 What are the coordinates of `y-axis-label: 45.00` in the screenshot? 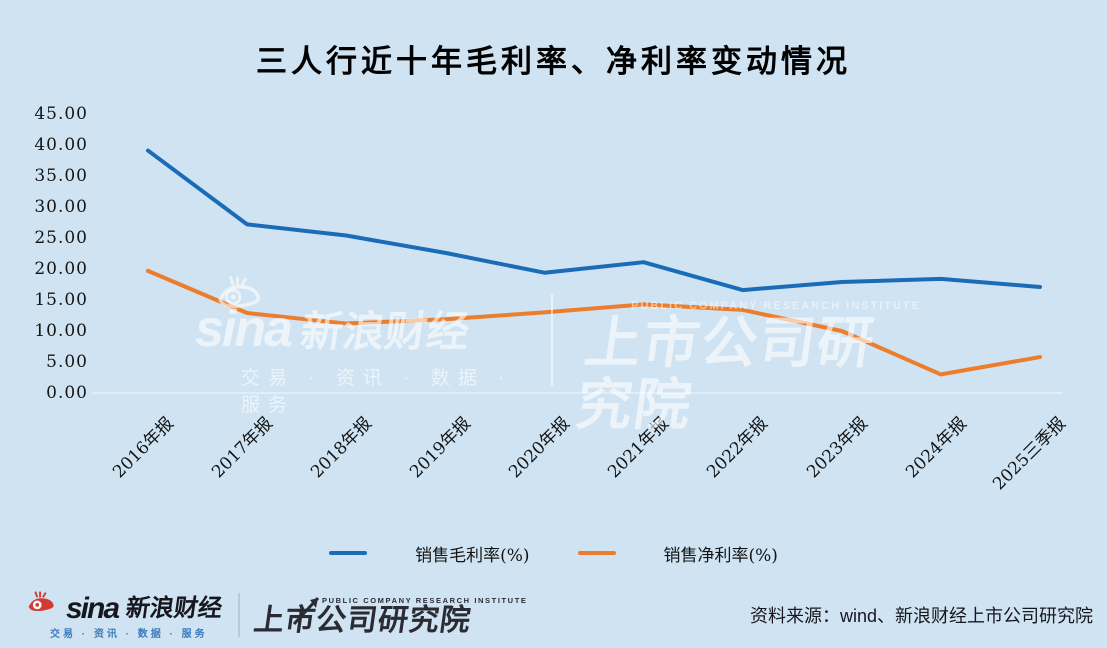 It's located at (61, 114).